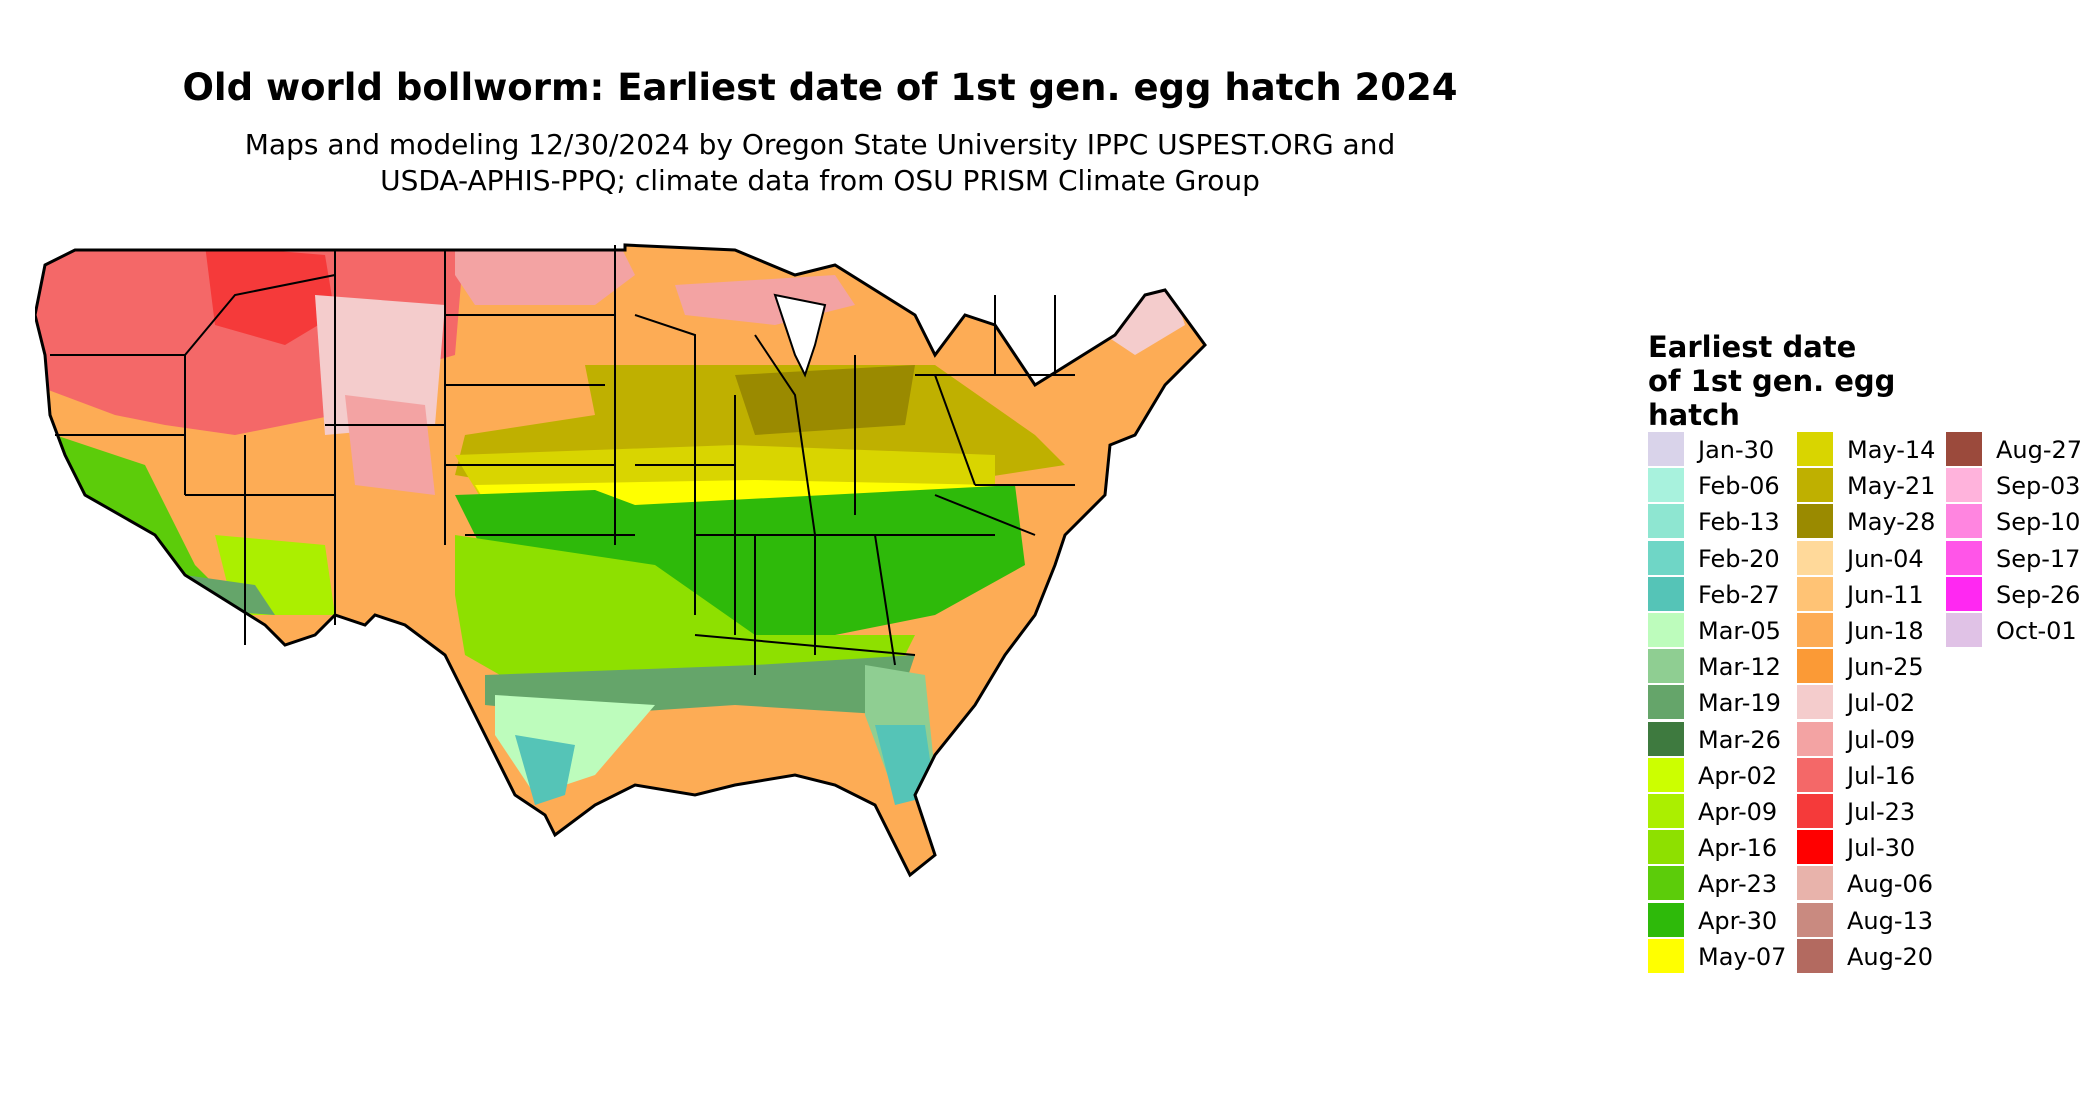 Image resolution: width=2100 pixels, height=1116 pixels. Describe the element at coordinates (1739, 594) in the screenshot. I see `legend-label: Feb-27` at that location.